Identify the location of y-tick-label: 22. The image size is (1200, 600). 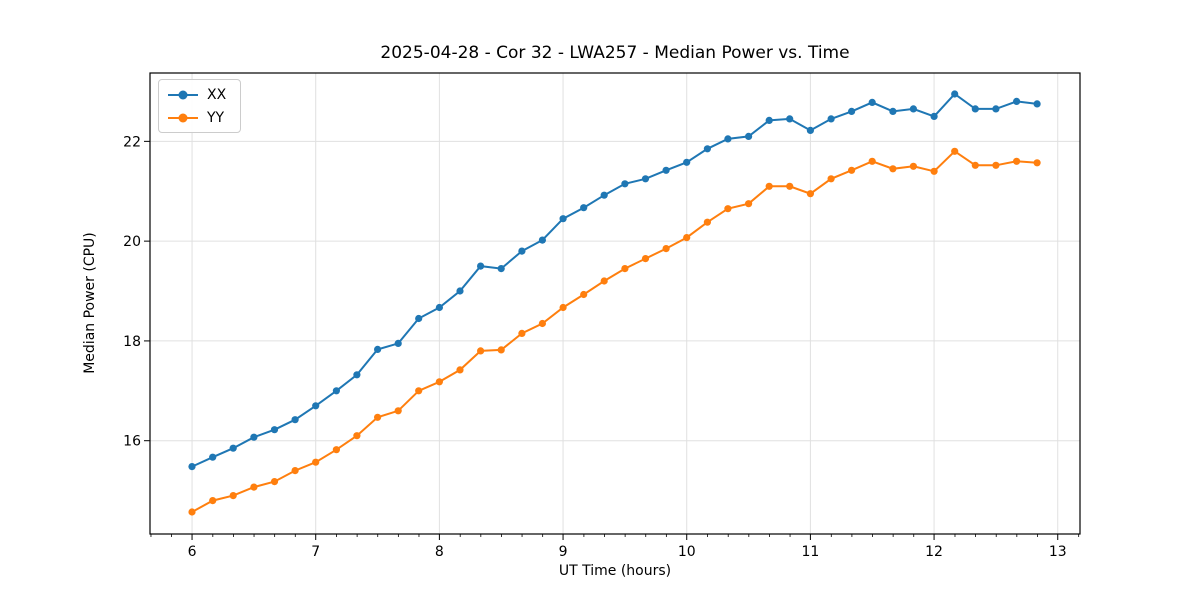
(132, 142).